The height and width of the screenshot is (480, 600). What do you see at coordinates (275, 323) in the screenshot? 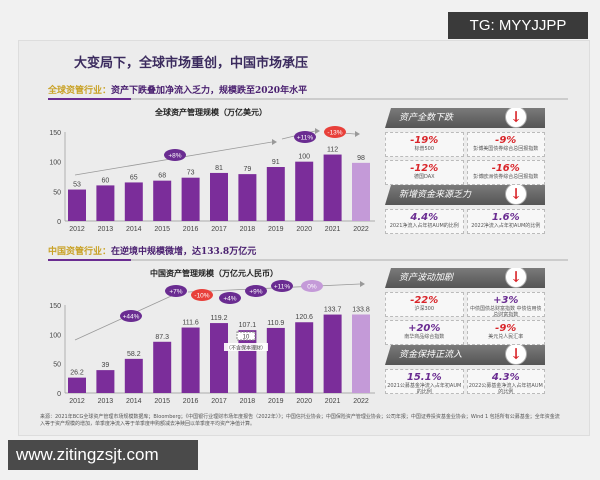
I see `data-label: 110.9` at bounding box center [275, 323].